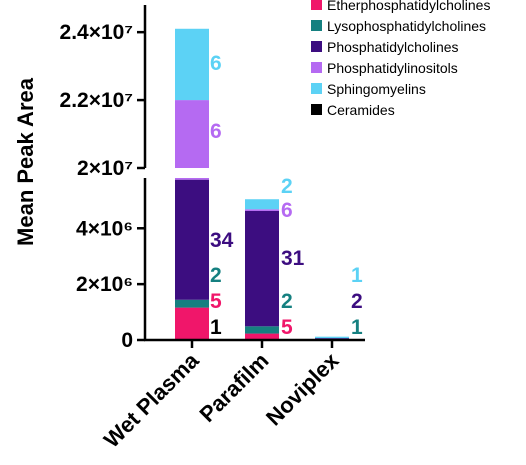  Describe the element at coordinates (25, 161) in the screenshot. I see `y-axis-label: Mean Peak Area` at that location.